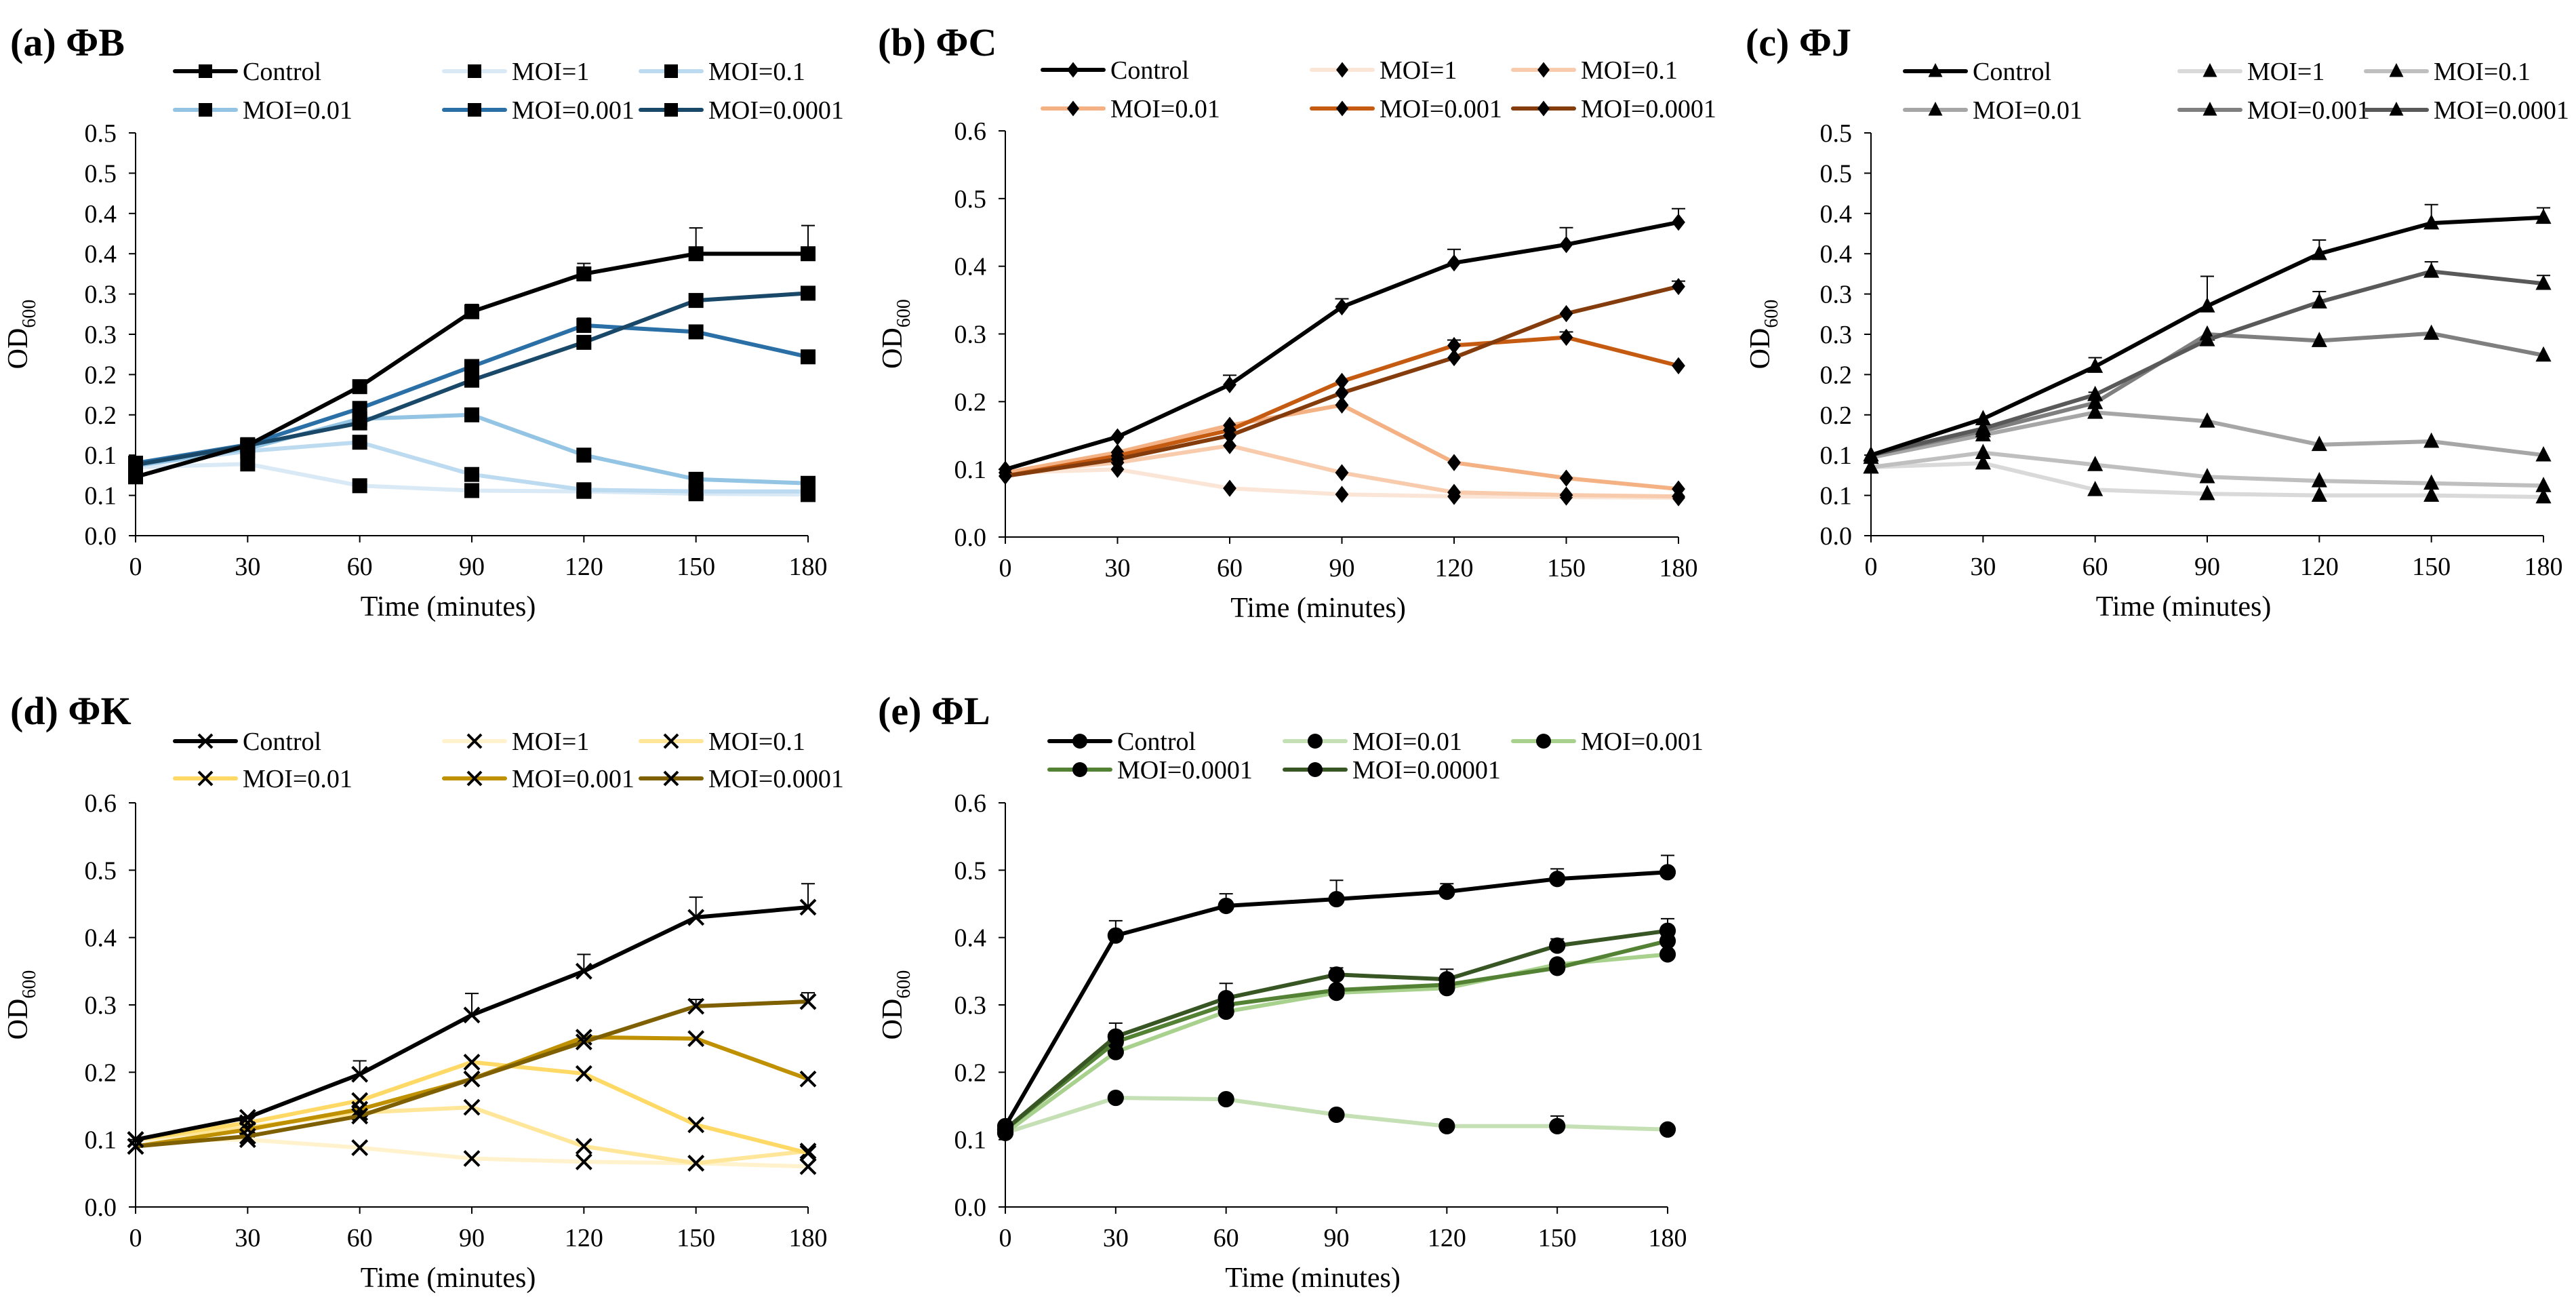 The image size is (2576, 1308). Describe the element at coordinates (550, 72) in the screenshot. I see `legend-label: MOI=1` at that location.